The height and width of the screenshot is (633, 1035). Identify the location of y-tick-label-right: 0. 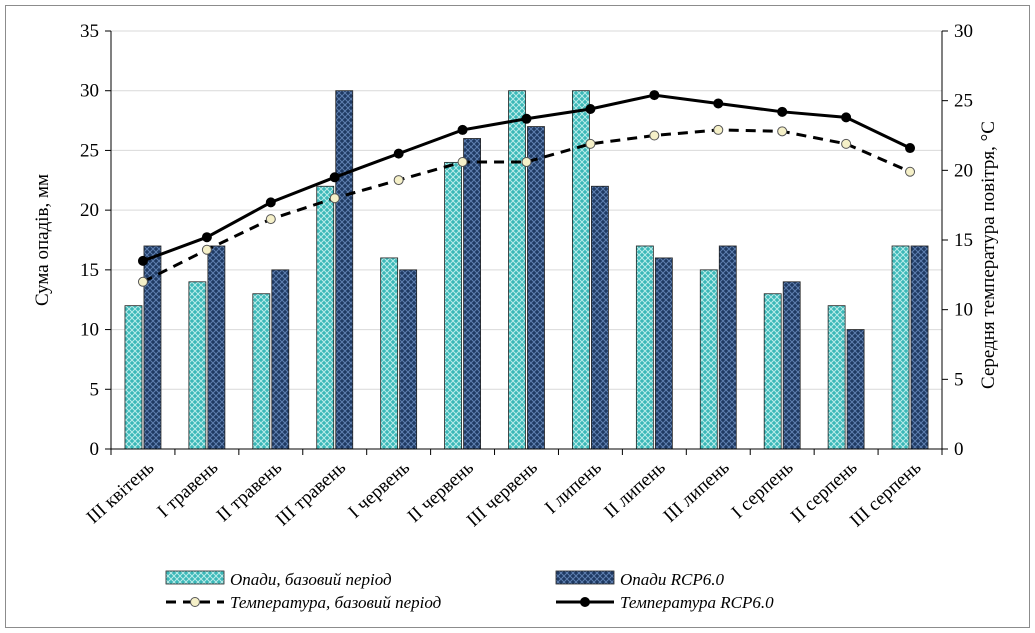
(959, 449).